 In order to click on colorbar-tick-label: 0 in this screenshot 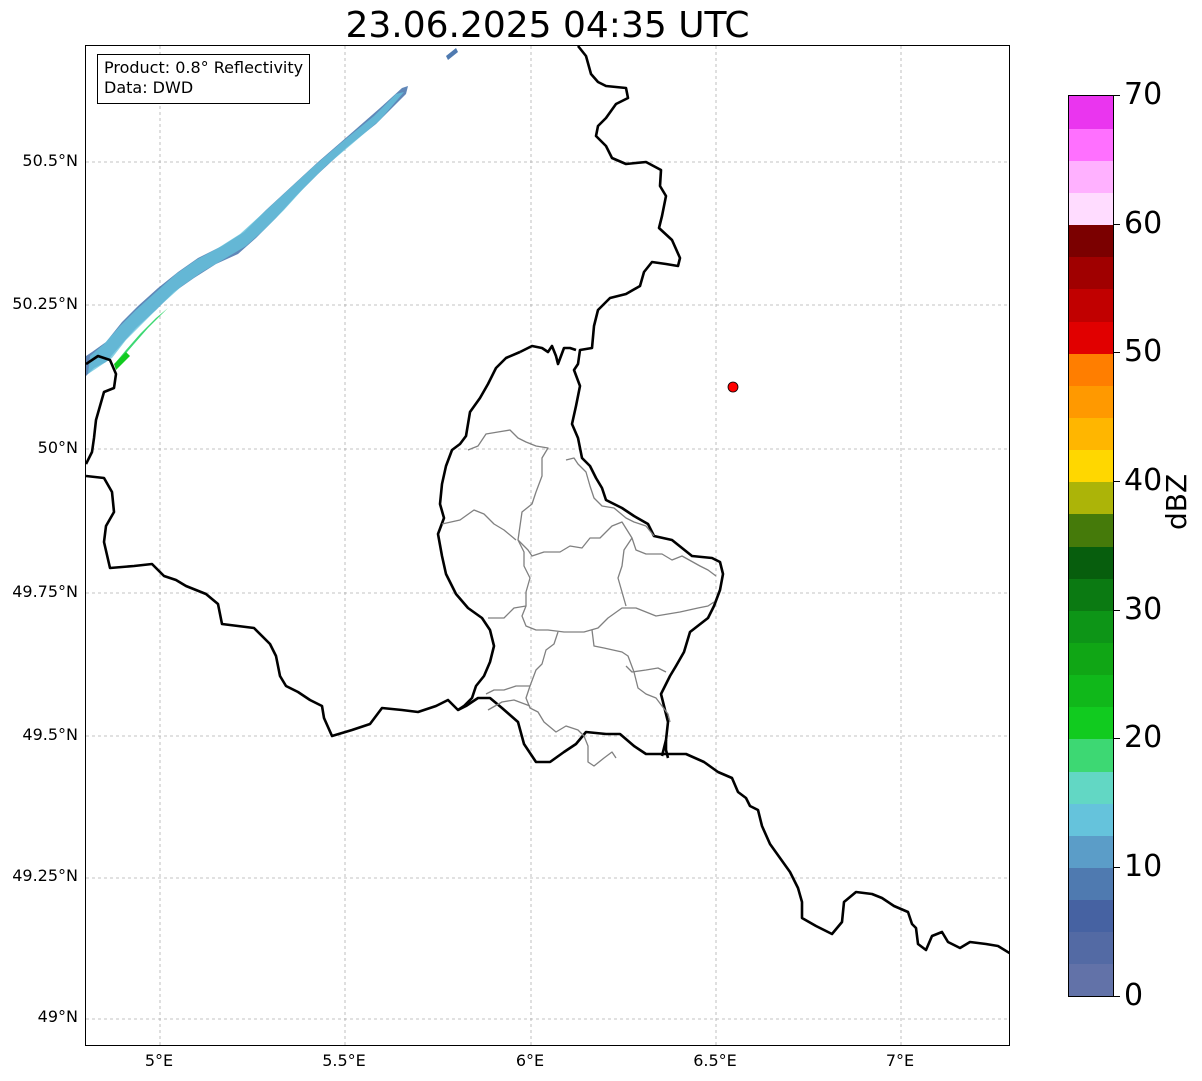, I will do `click(1134, 995)`.